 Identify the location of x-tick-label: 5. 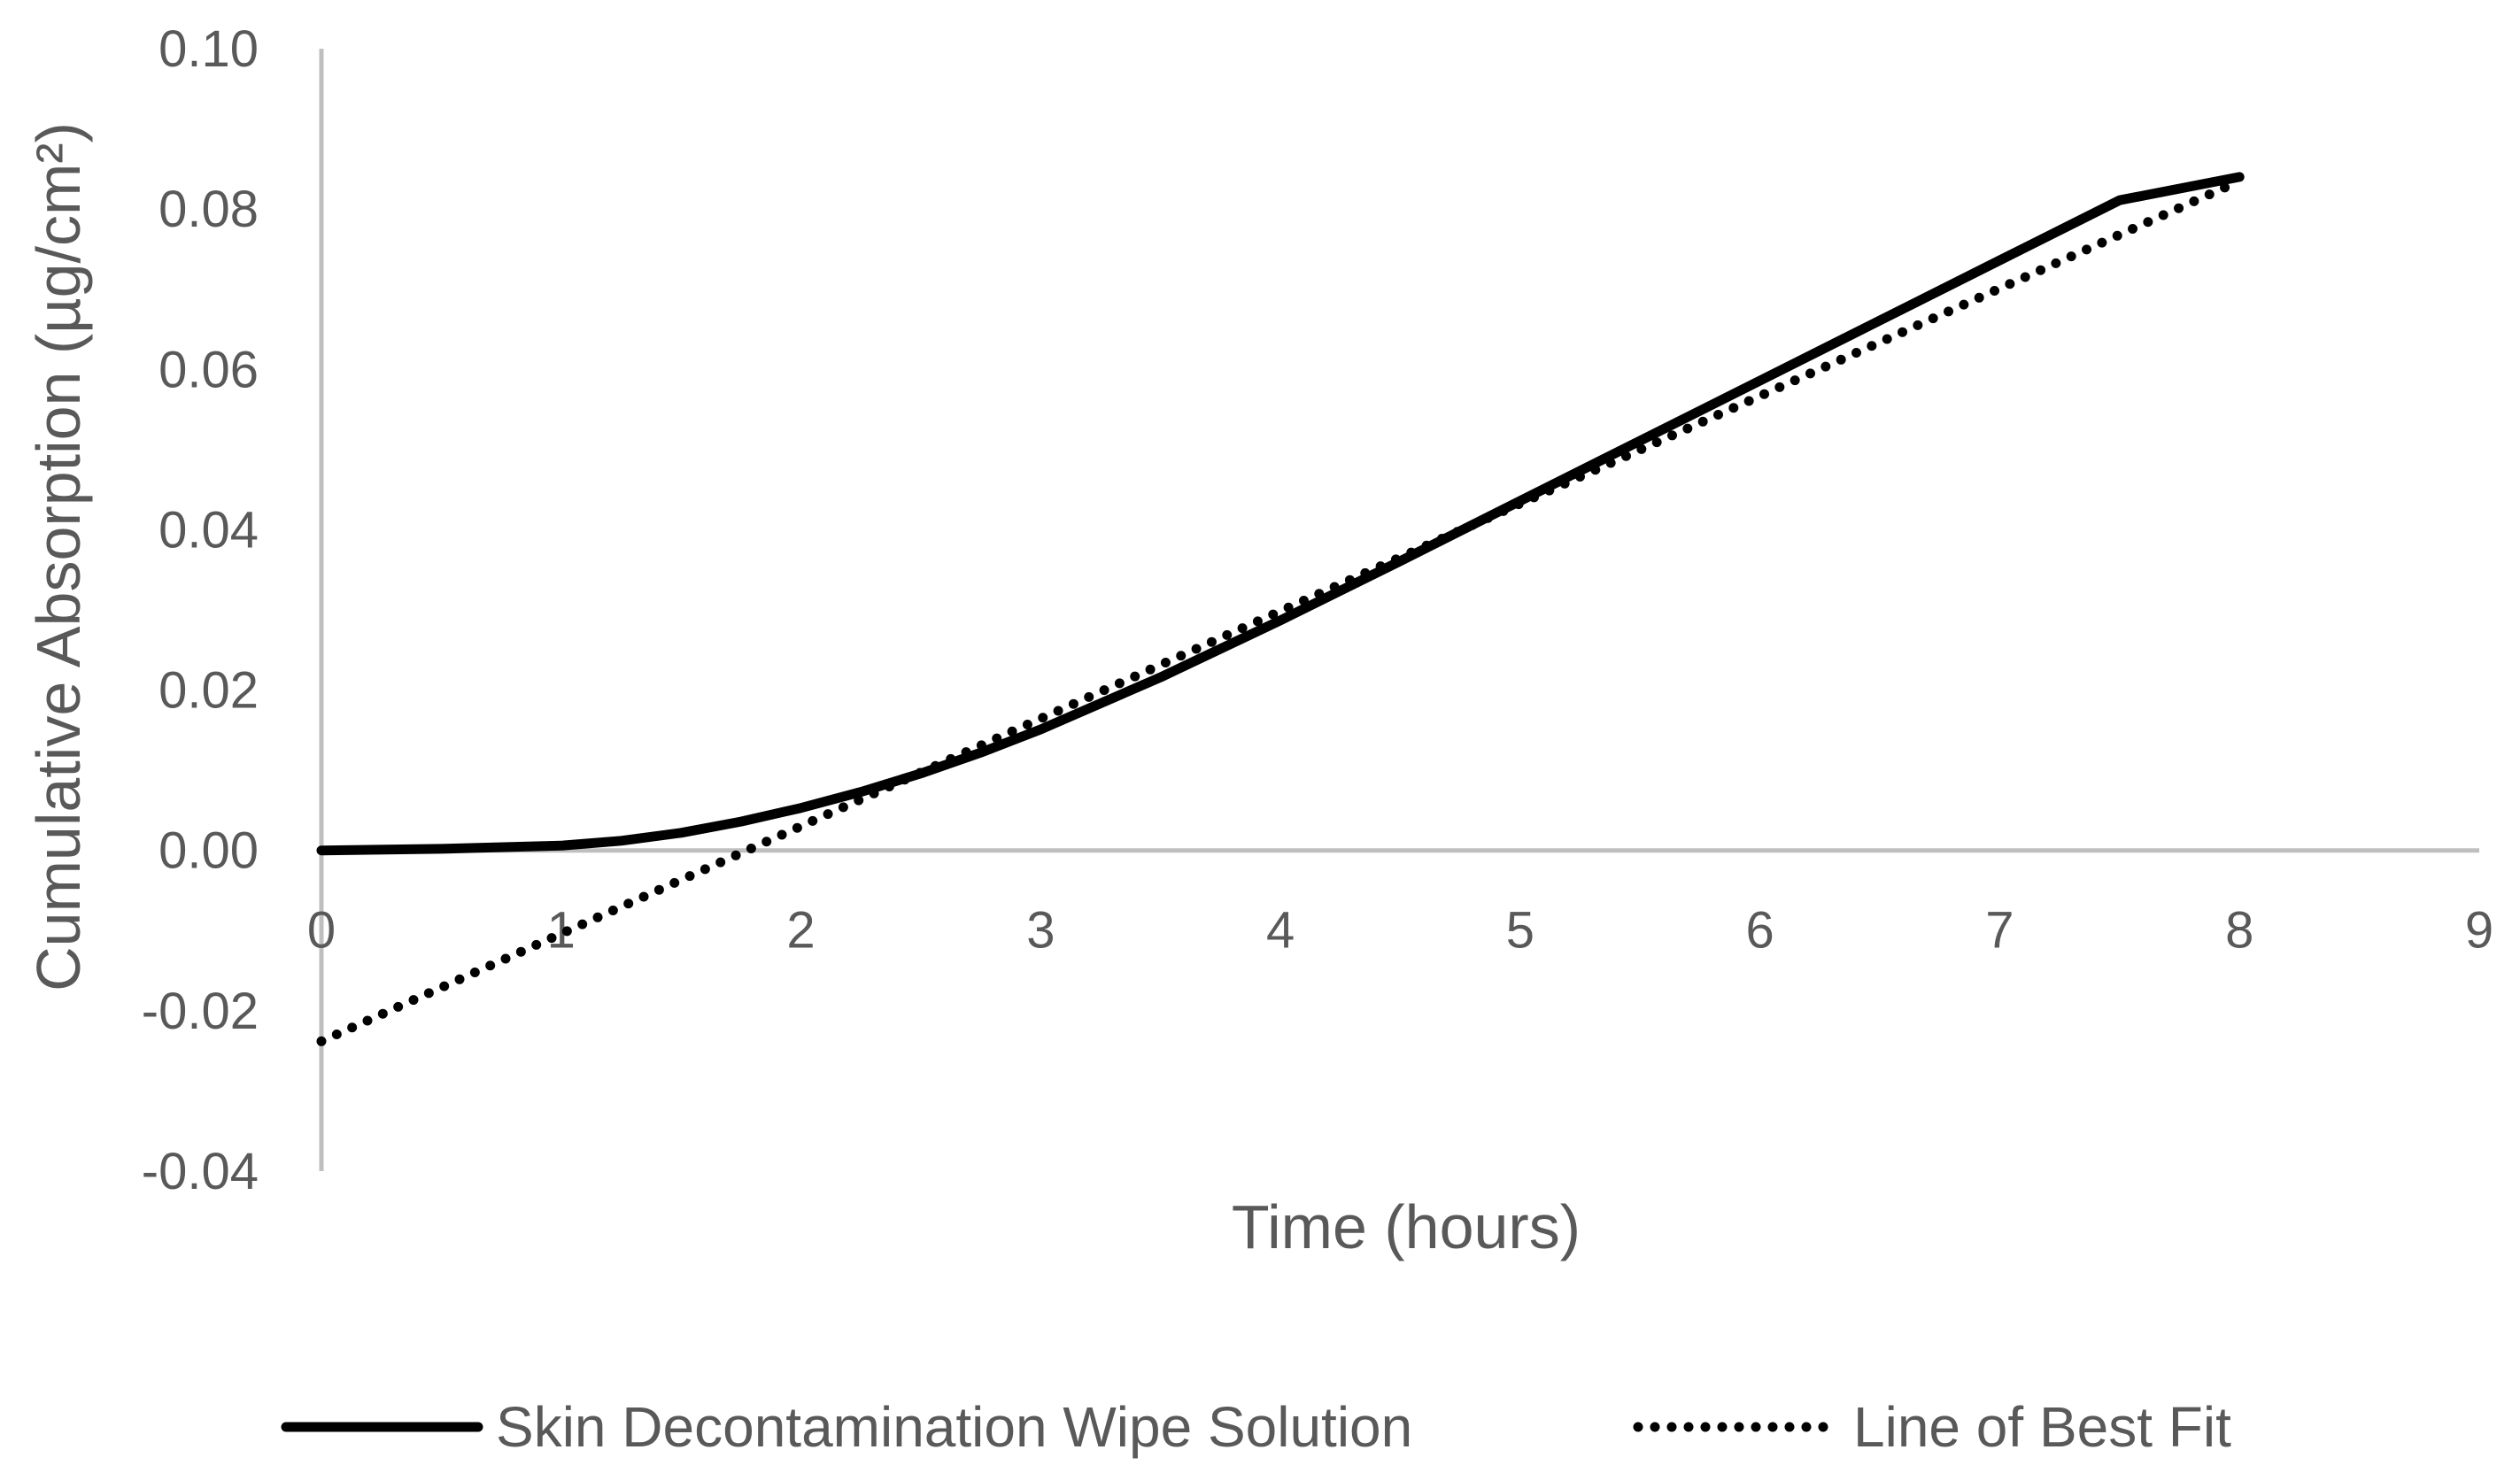
(1520, 931).